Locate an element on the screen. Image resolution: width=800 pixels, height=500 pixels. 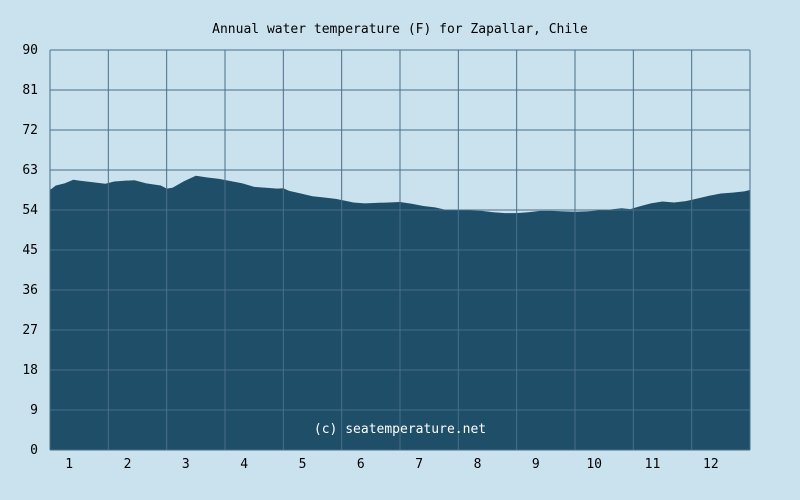
x-tick-label: 3 is located at coordinates (186, 464).